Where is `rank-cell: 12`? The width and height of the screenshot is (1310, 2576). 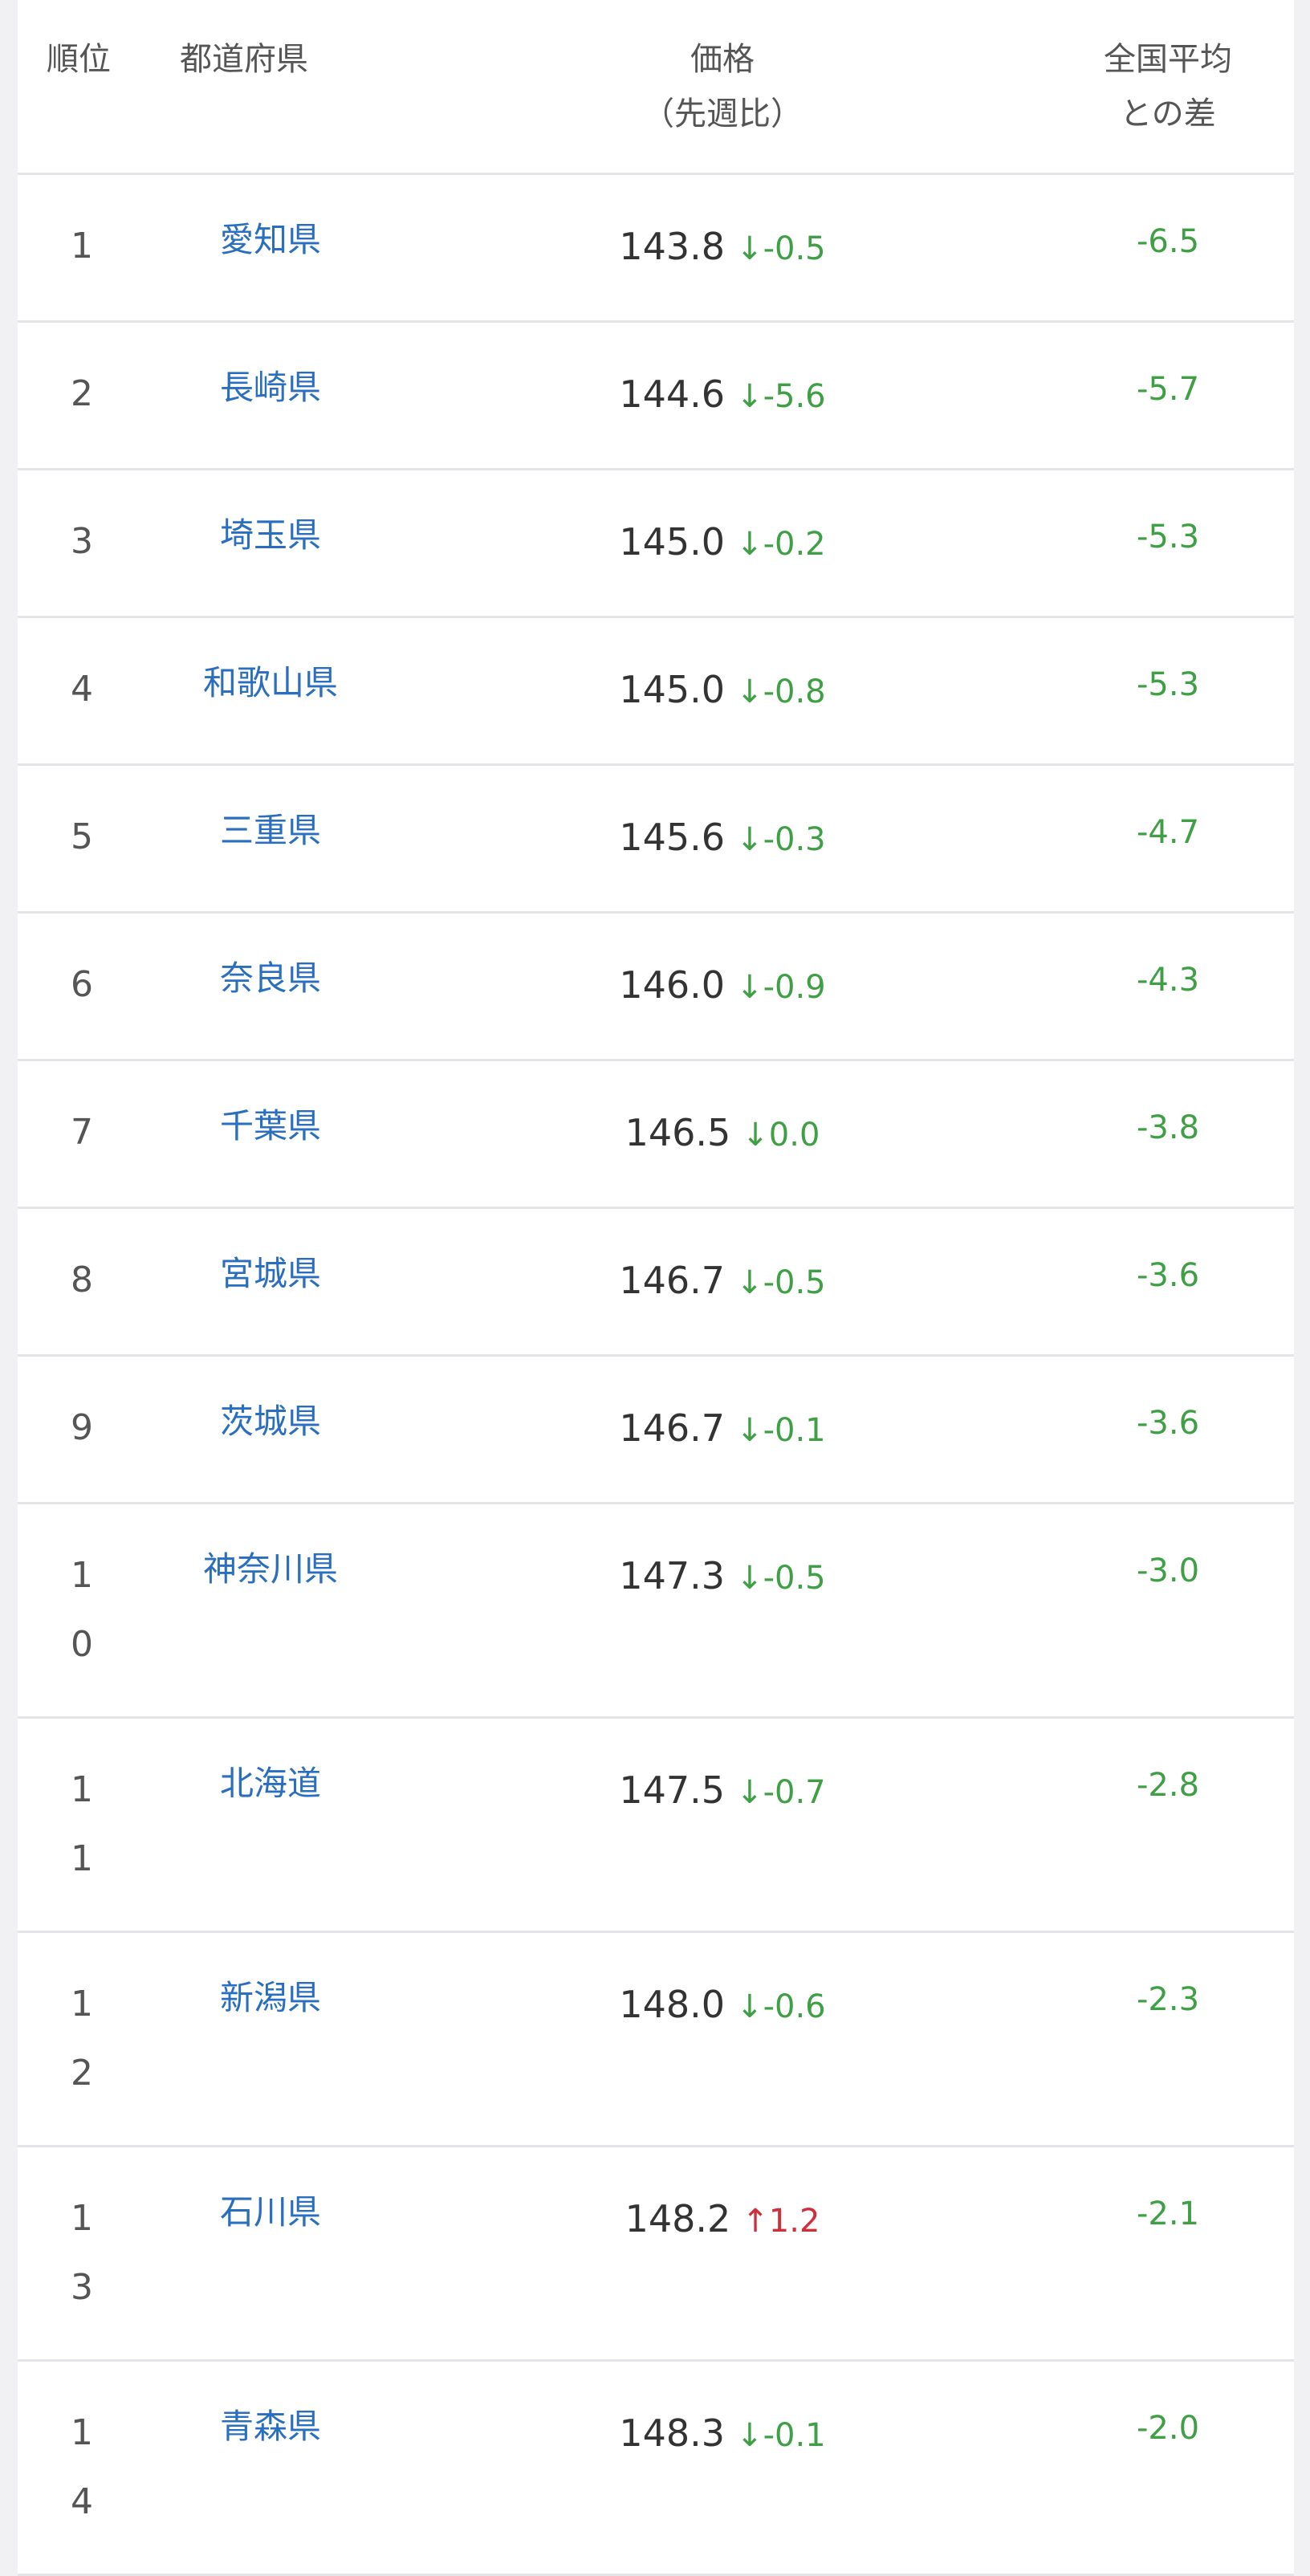
rank-cell: 12 is located at coordinates (90, 2039).